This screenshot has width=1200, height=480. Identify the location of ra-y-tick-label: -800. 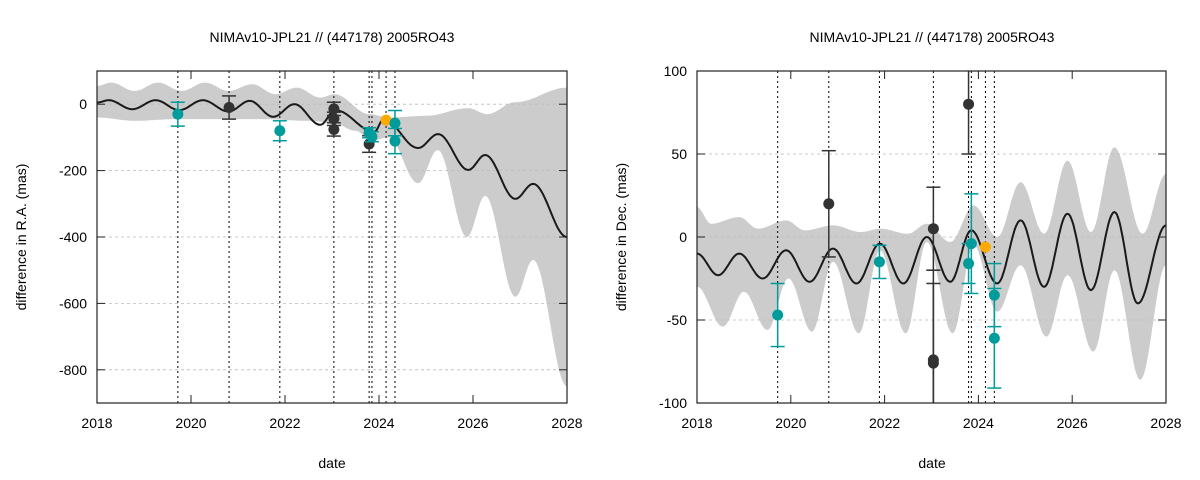
(73, 370).